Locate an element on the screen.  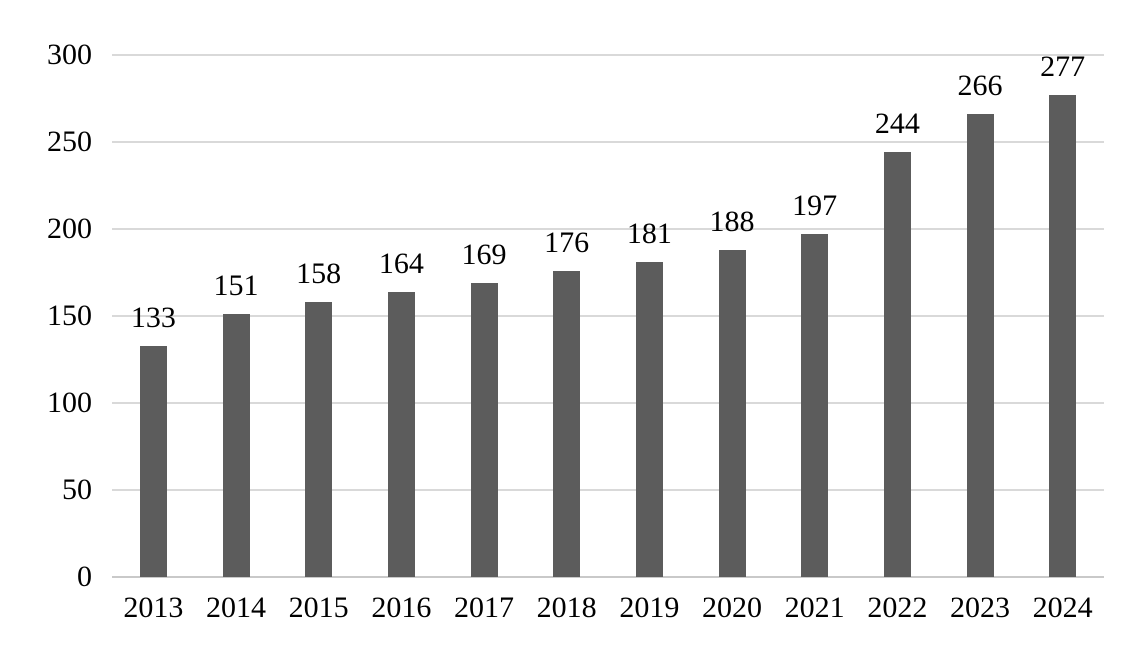
value-label-2017: 169 is located at coordinates (484, 254).